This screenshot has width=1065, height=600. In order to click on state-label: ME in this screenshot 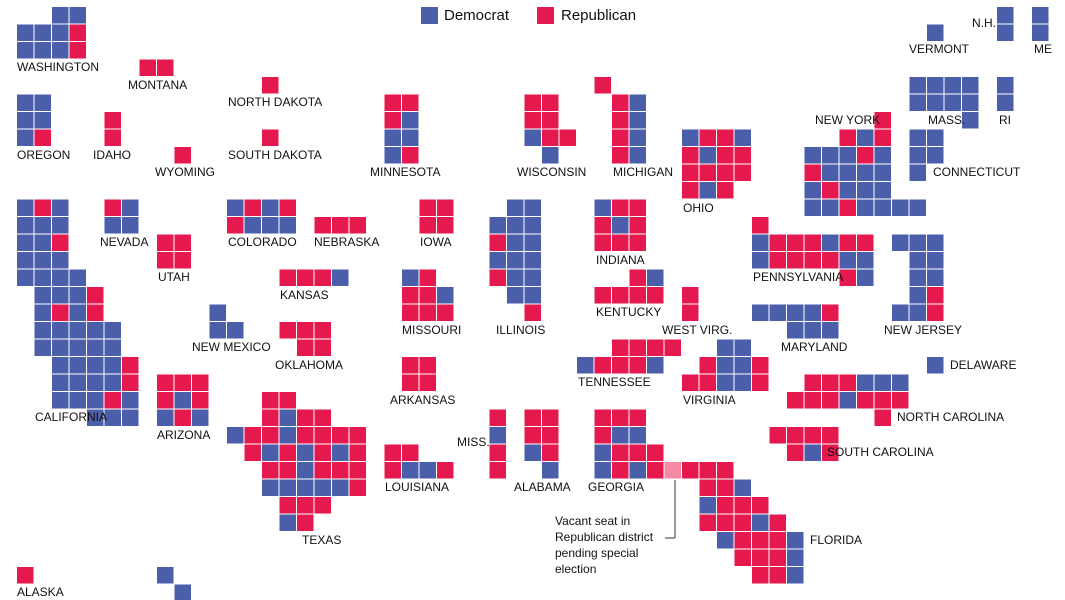, I will do `click(1043, 49)`.